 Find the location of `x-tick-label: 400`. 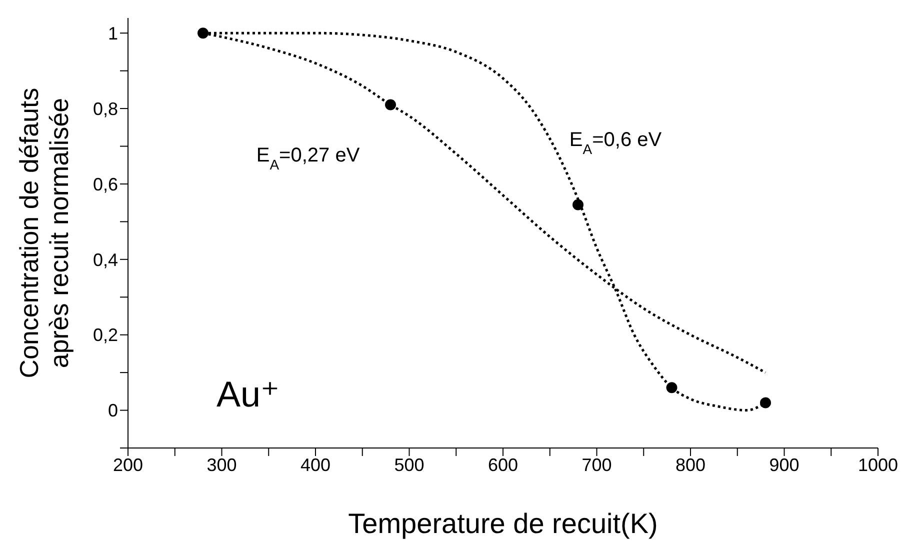

x-tick-label: 400 is located at coordinates (315, 464).